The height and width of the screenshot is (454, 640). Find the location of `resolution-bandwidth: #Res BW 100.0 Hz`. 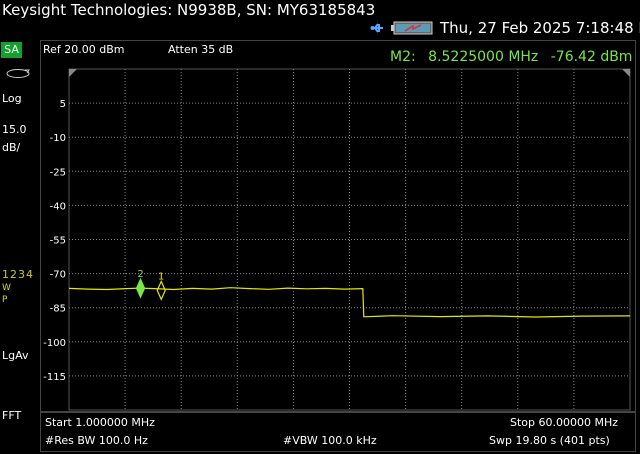

resolution-bandwidth: #Res BW 100.0 Hz is located at coordinates (96, 440).